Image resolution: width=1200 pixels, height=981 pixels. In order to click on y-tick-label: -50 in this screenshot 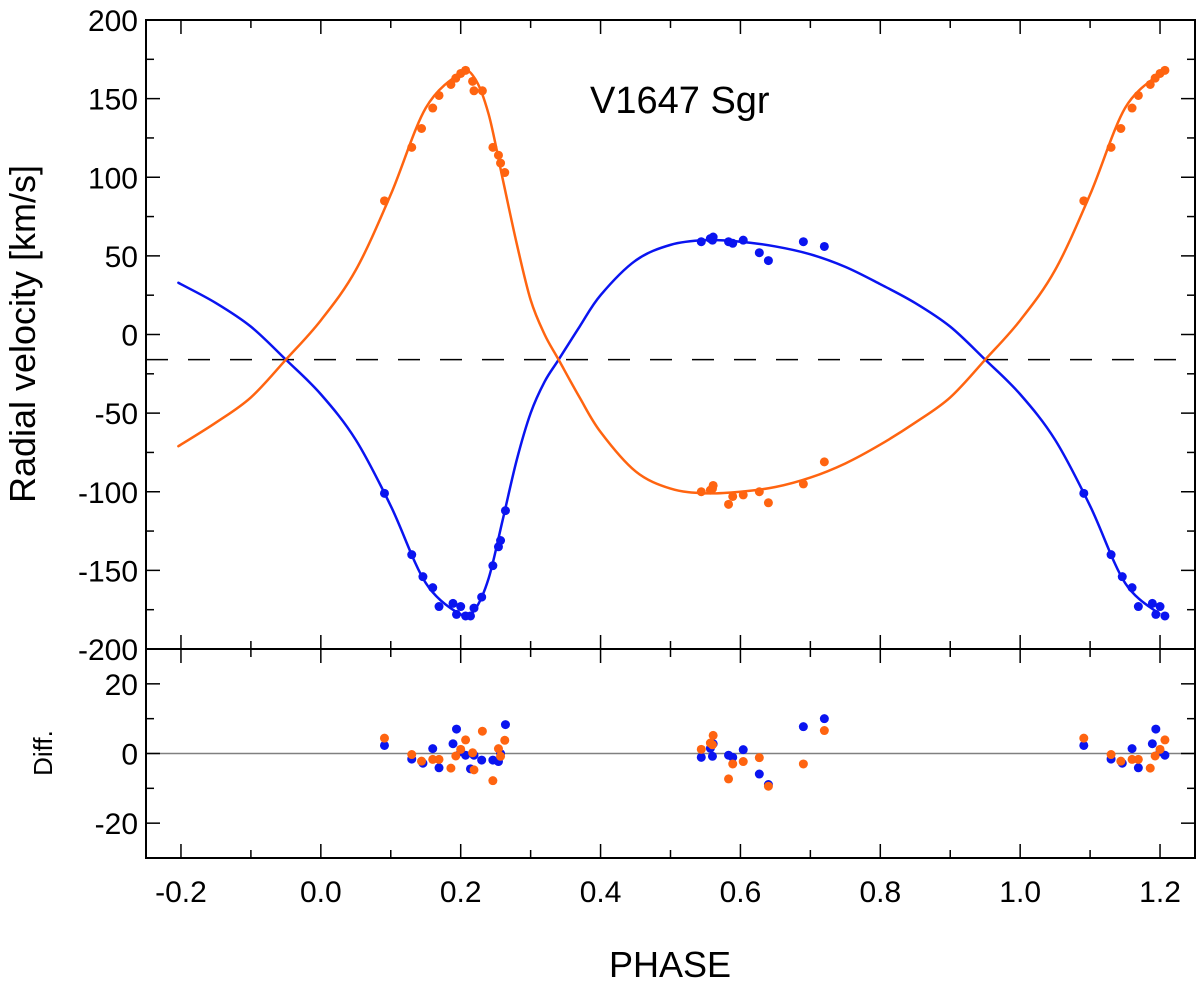, I will do `click(116, 414)`.